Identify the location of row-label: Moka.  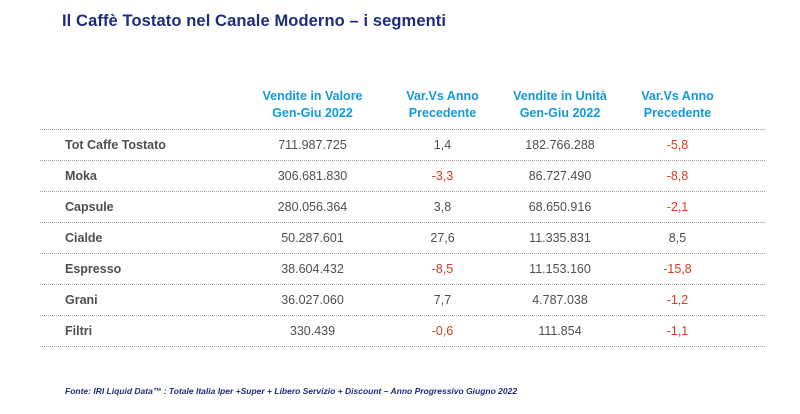
(81, 176).